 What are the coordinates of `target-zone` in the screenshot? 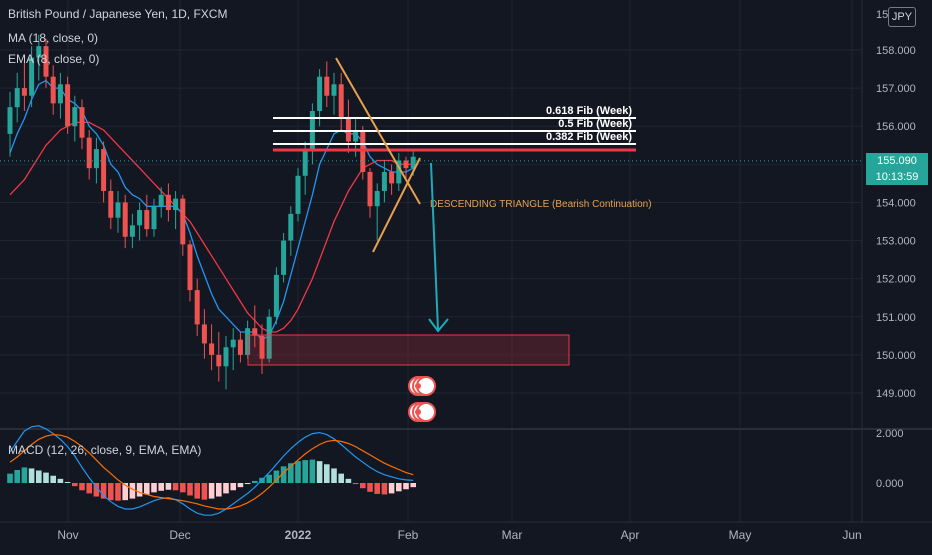 It's located at (408, 350).